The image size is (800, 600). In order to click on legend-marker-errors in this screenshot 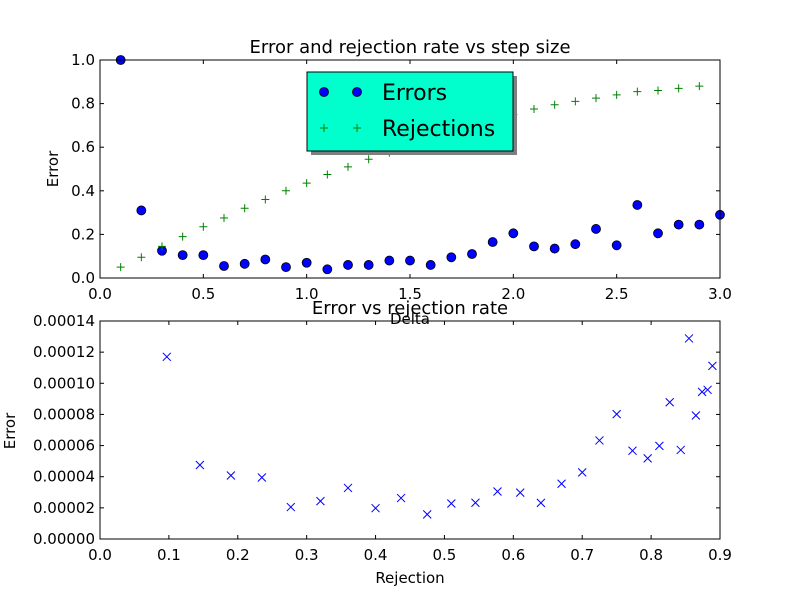, I will do `click(357, 92)`.